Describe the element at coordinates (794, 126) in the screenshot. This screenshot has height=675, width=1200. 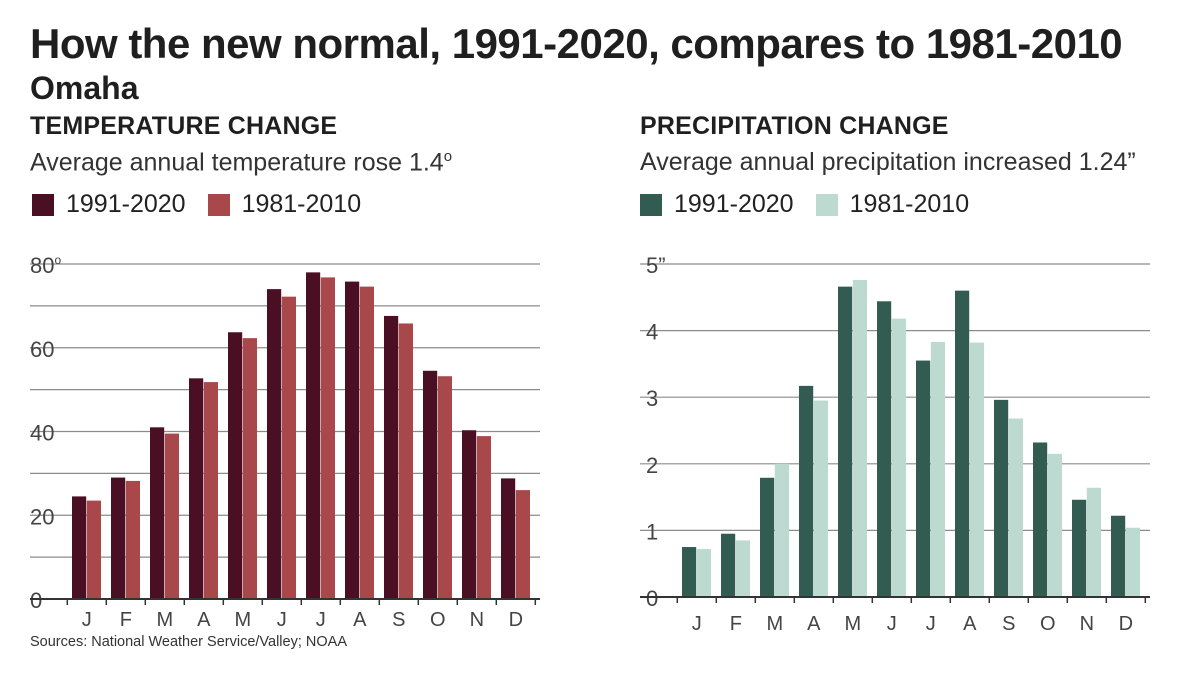
I see `precipitation-heading: PRECIPITATION CHANGE` at that location.